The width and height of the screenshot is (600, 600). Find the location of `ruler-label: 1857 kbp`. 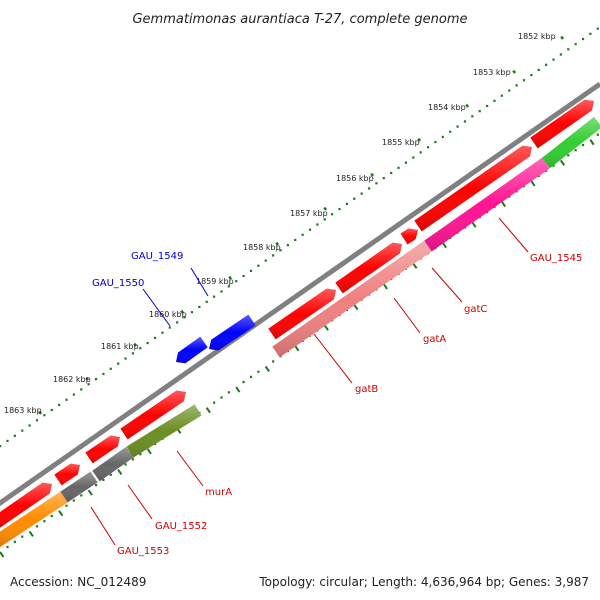

ruler-label: 1857 kbp is located at coordinates (309, 213).